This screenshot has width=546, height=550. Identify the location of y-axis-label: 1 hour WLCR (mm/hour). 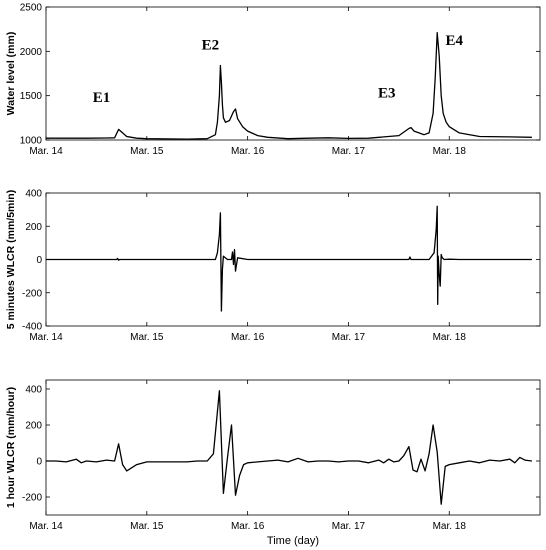
(11, 447).